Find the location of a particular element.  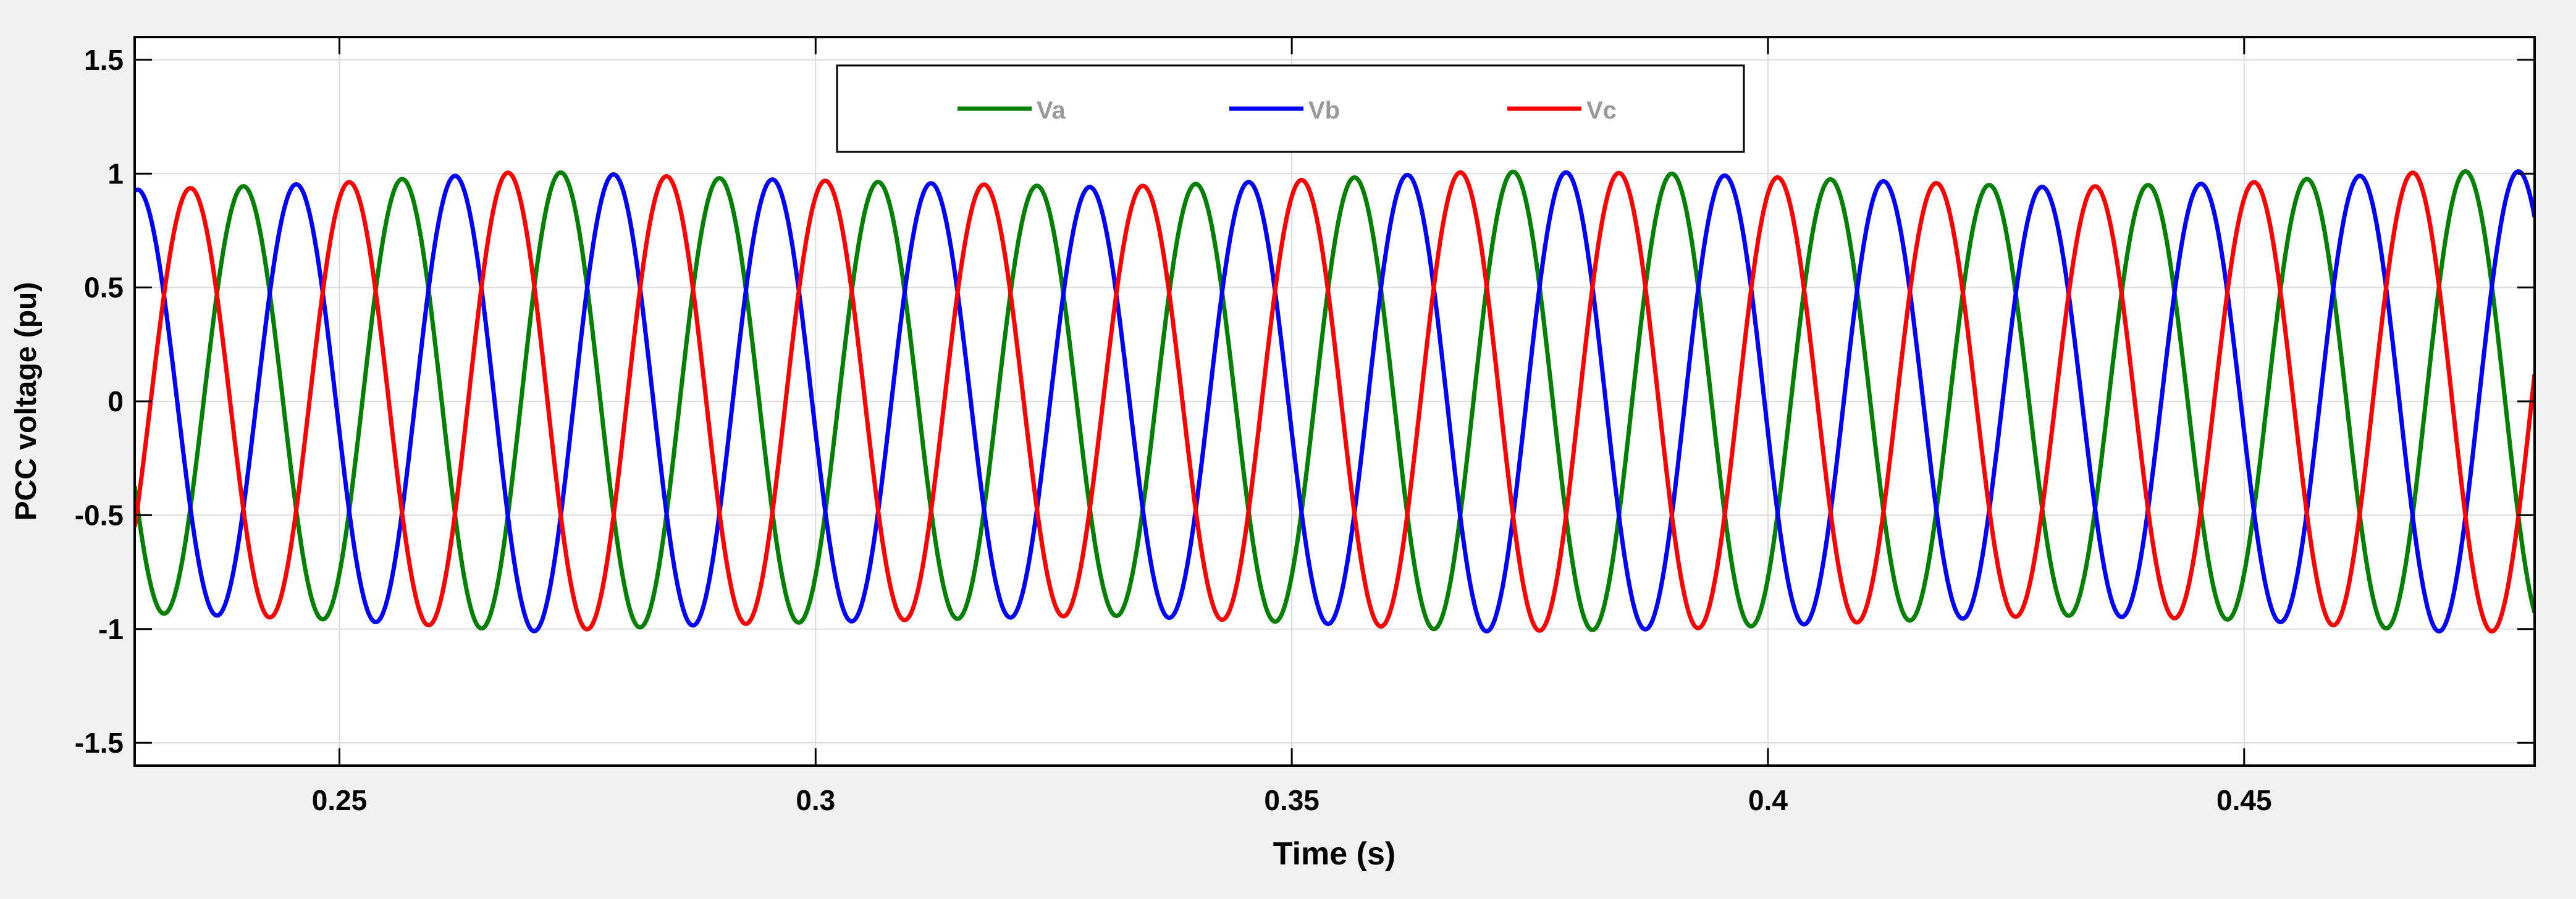

legend-label-vc: Vc is located at coordinates (1601, 110).